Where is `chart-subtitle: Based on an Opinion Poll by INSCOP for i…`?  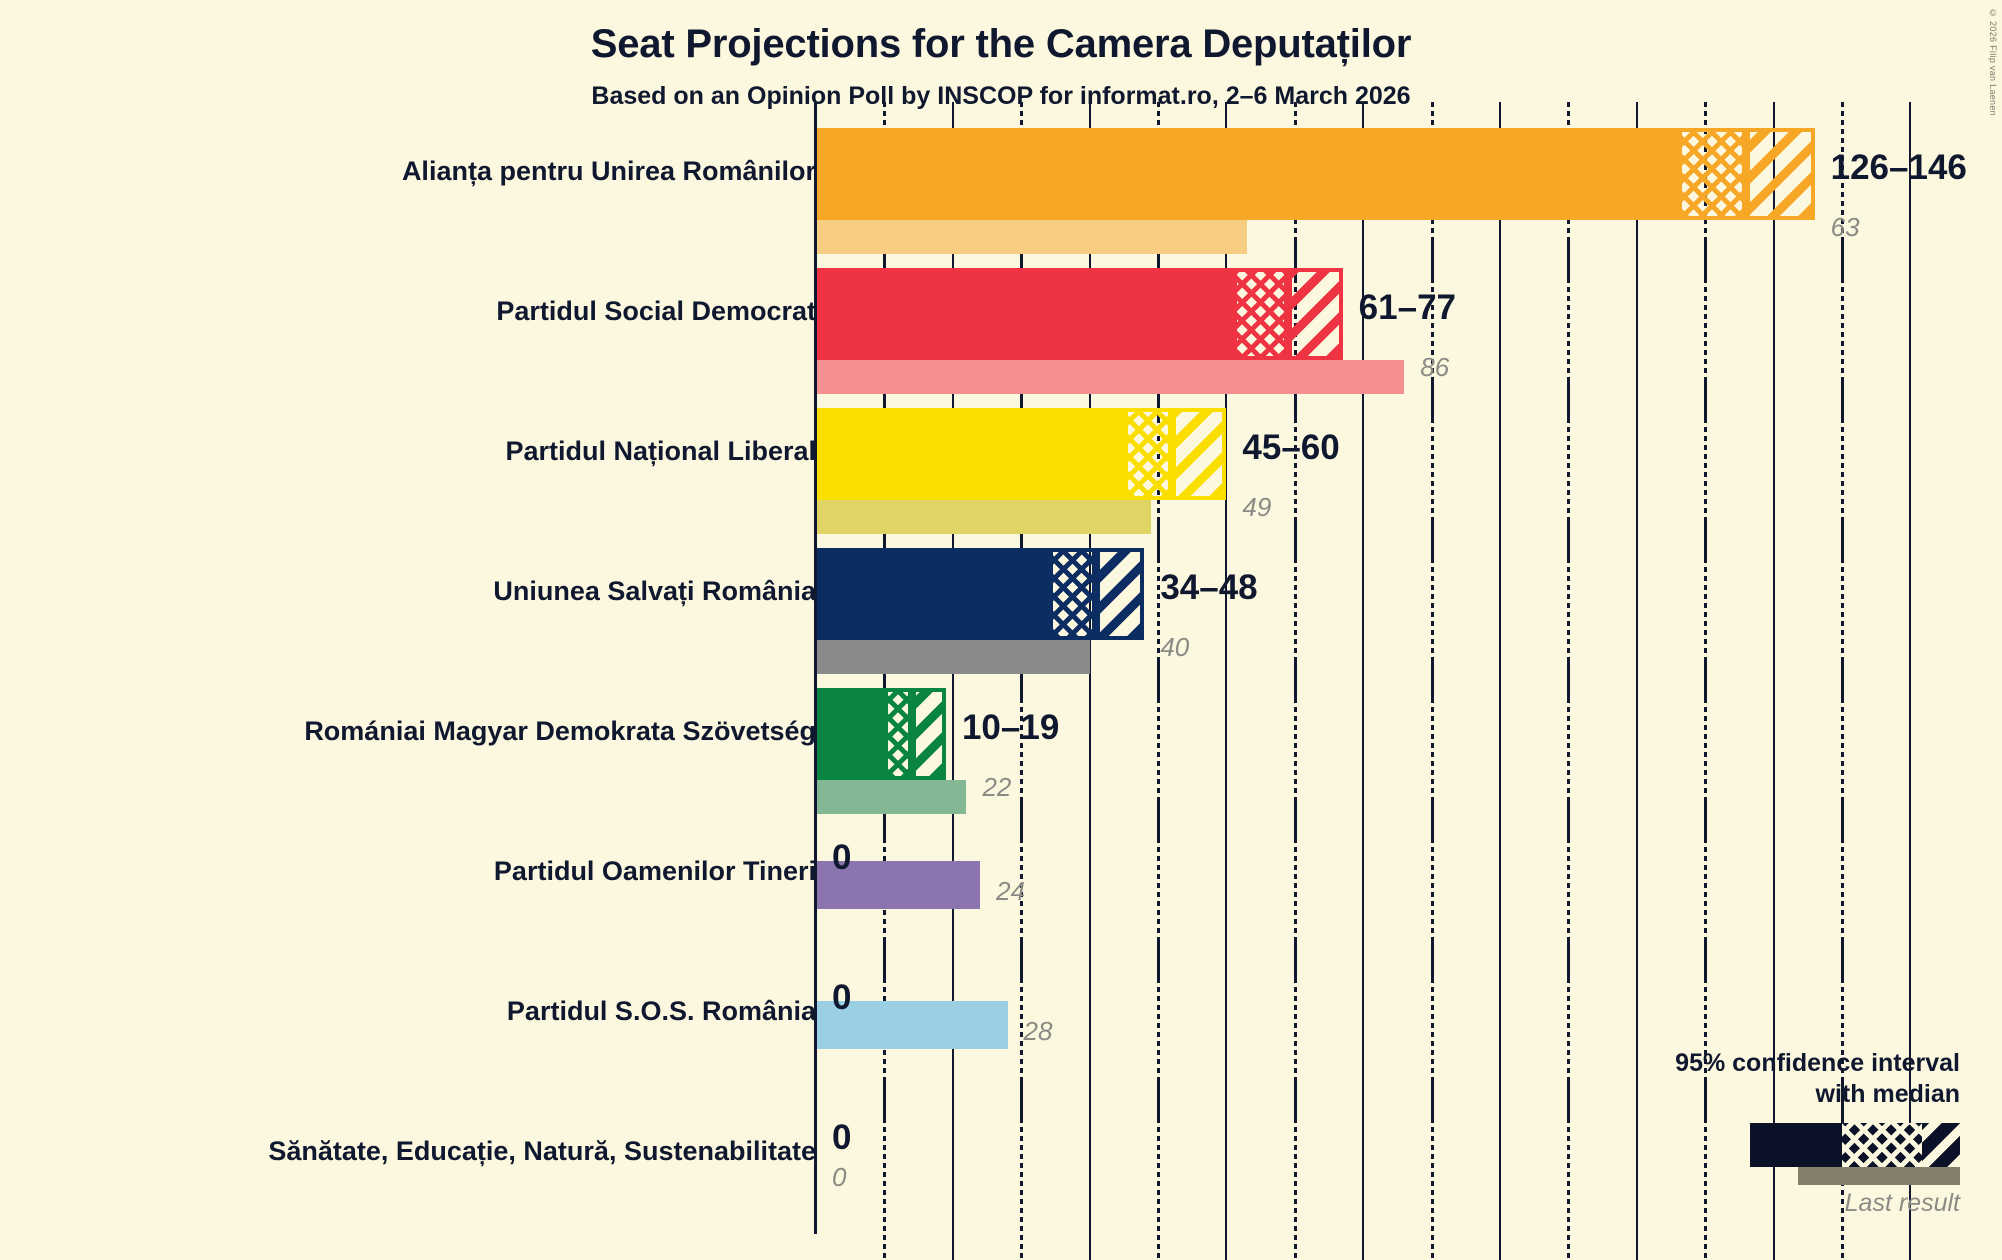 chart-subtitle: Based on an Opinion Poll by INSCOP for i… is located at coordinates (1001, 96).